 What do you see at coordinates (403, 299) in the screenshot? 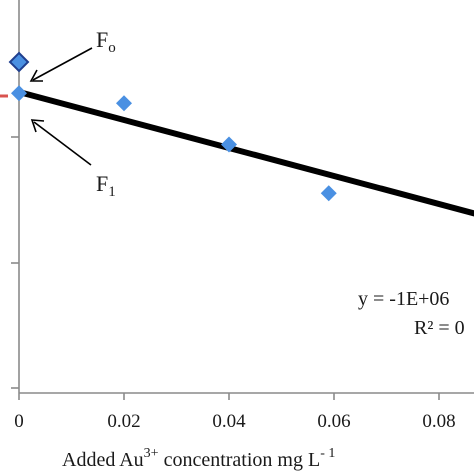
I see `regression-equation: y = -1E+06` at bounding box center [403, 299].